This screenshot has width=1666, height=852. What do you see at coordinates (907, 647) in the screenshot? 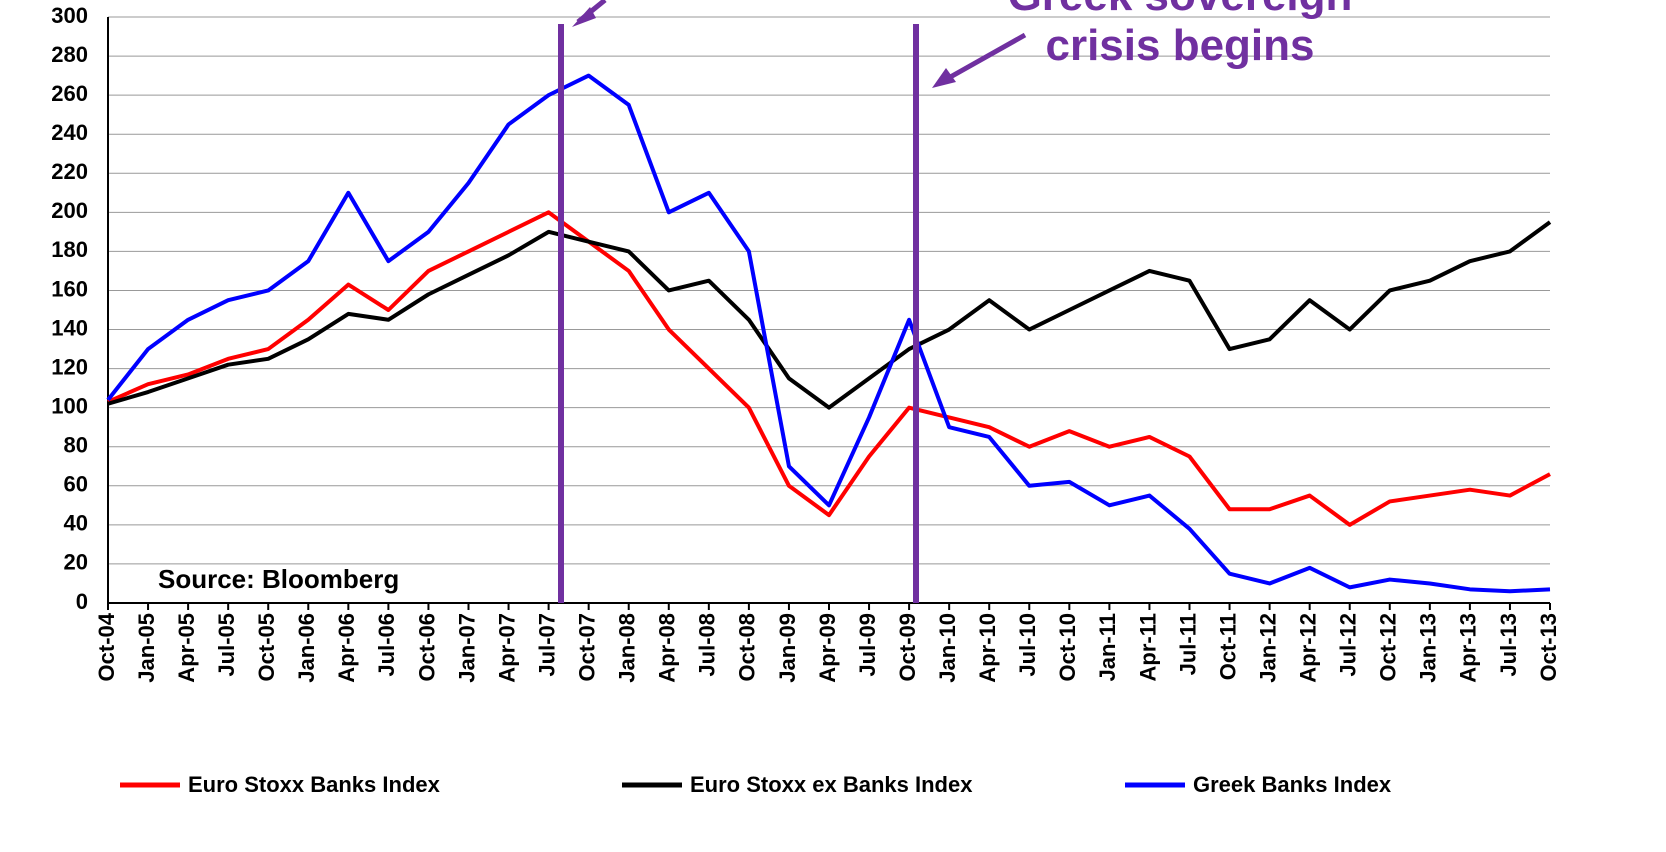
I see `x-tick-label: Oct-09` at bounding box center [907, 647].